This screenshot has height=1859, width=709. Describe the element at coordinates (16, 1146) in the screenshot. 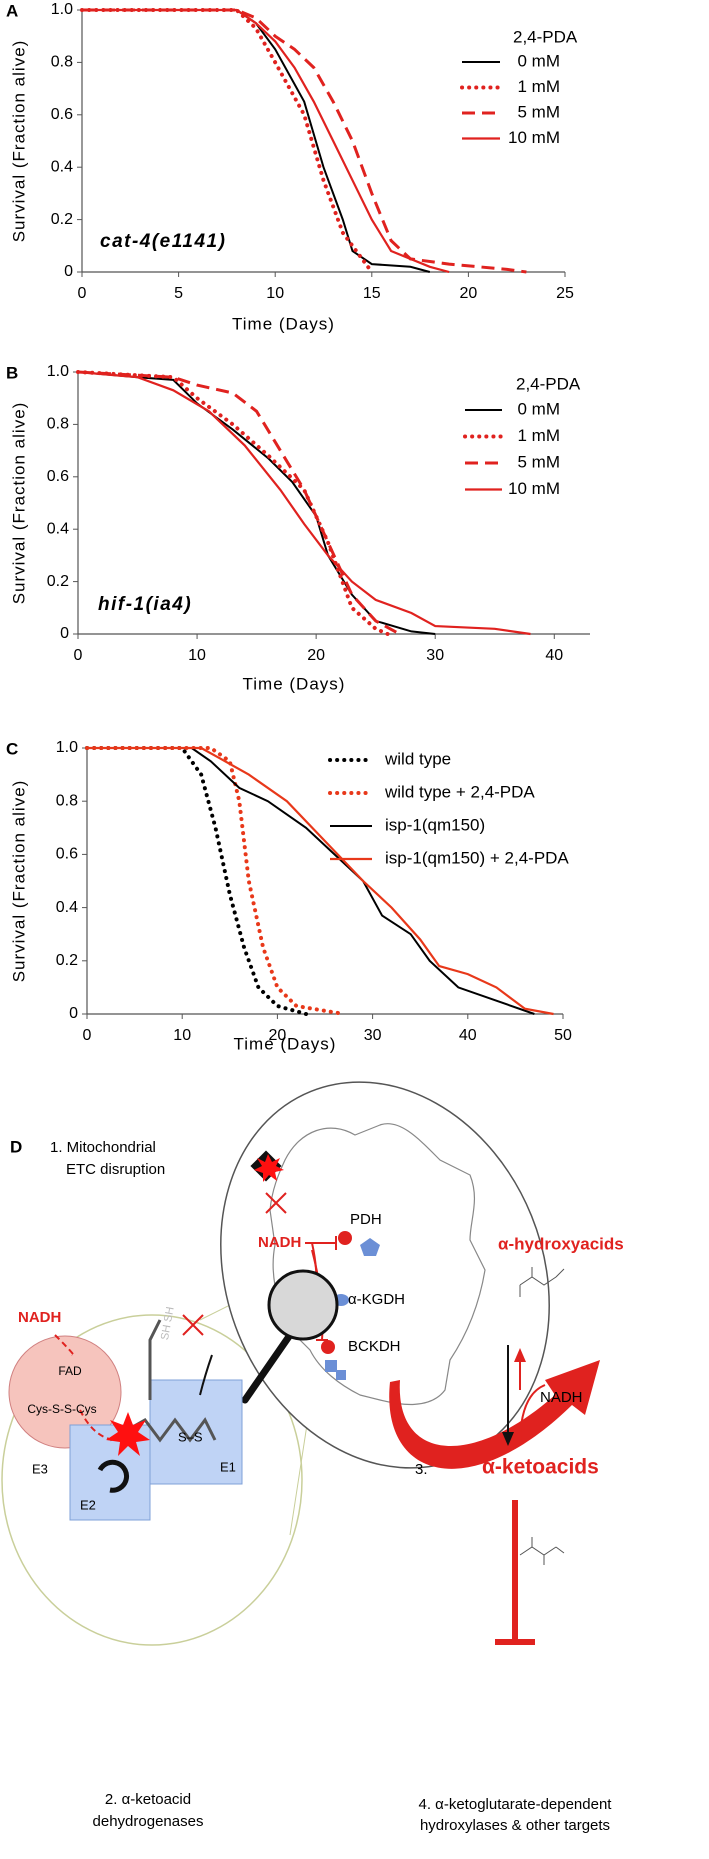

I see `panel-label: D` at that location.